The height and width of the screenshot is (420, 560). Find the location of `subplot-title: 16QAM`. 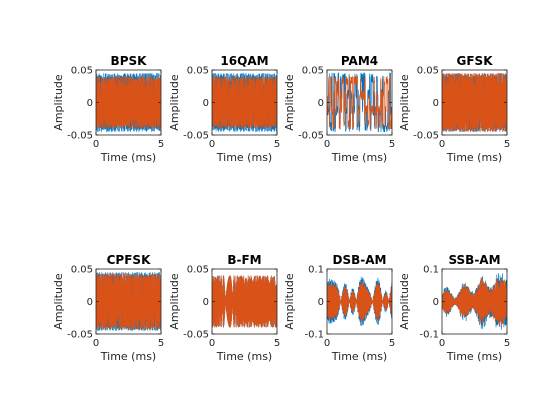

subplot-title: 16QAM is located at coordinates (244, 61).